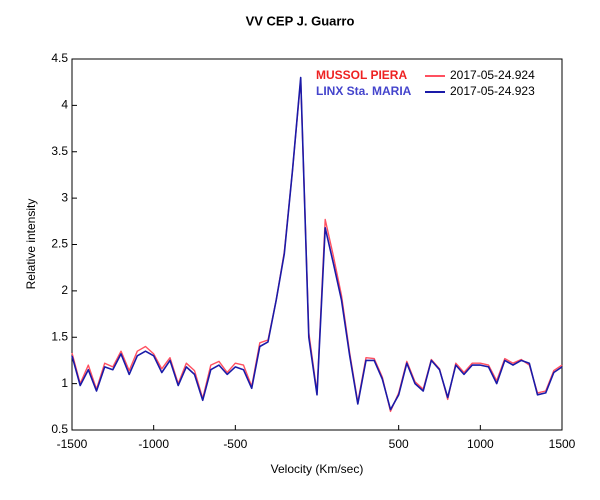 The height and width of the screenshot is (500, 600). What do you see at coordinates (59, 151) in the screenshot?
I see `y-tick-label: 3.5` at bounding box center [59, 151].